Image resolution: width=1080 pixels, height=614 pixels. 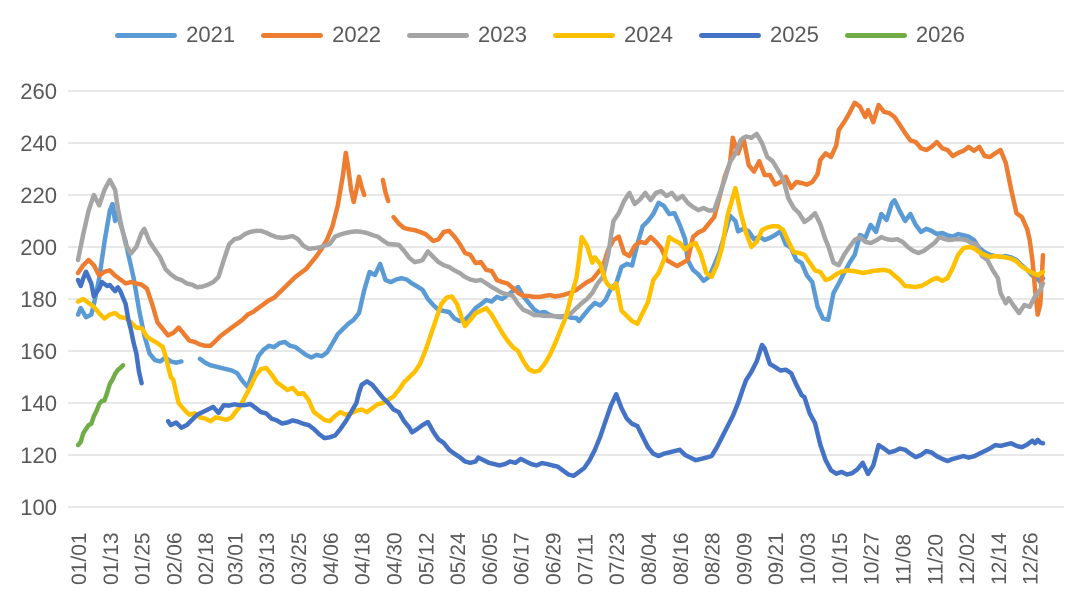 What do you see at coordinates (206, 558) in the screenshot?
I see `x-axis-tick-02-18: 02/18` at bounding box center [206, 558].